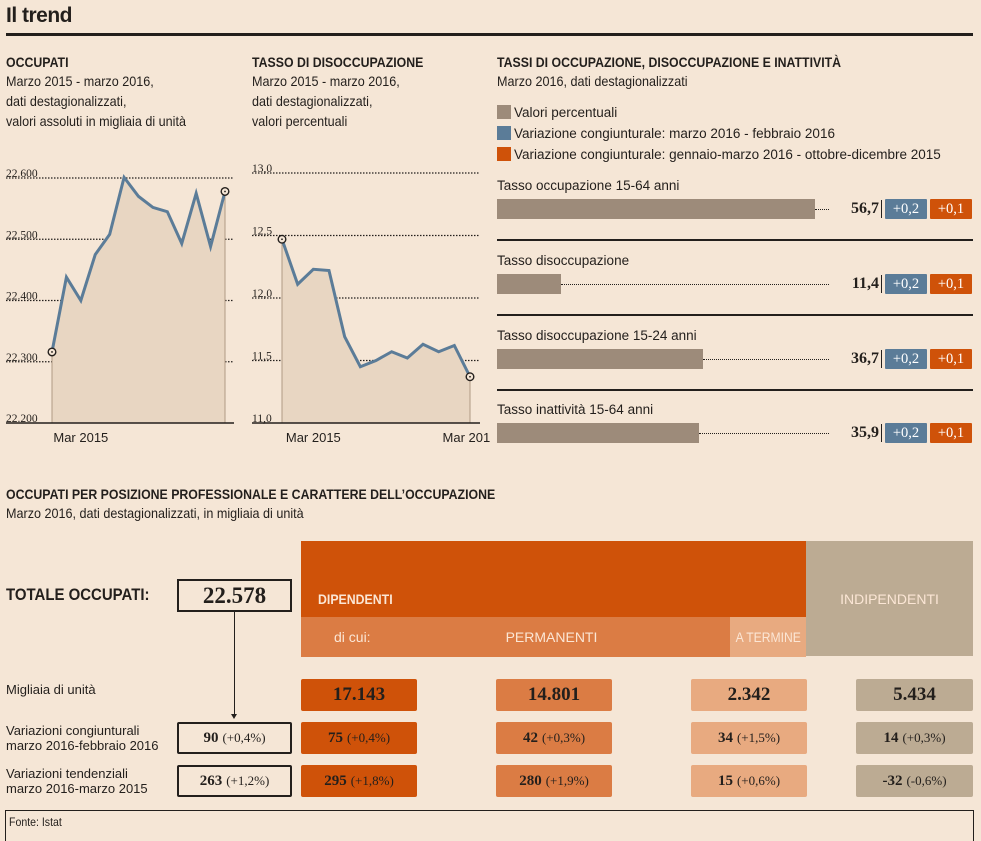 This screenshot has width=981, height=841. Describe the element at coordinates (77, 595) in the screenshot. I see `totale-label: TOTALE OCCUPATI:` at that location.